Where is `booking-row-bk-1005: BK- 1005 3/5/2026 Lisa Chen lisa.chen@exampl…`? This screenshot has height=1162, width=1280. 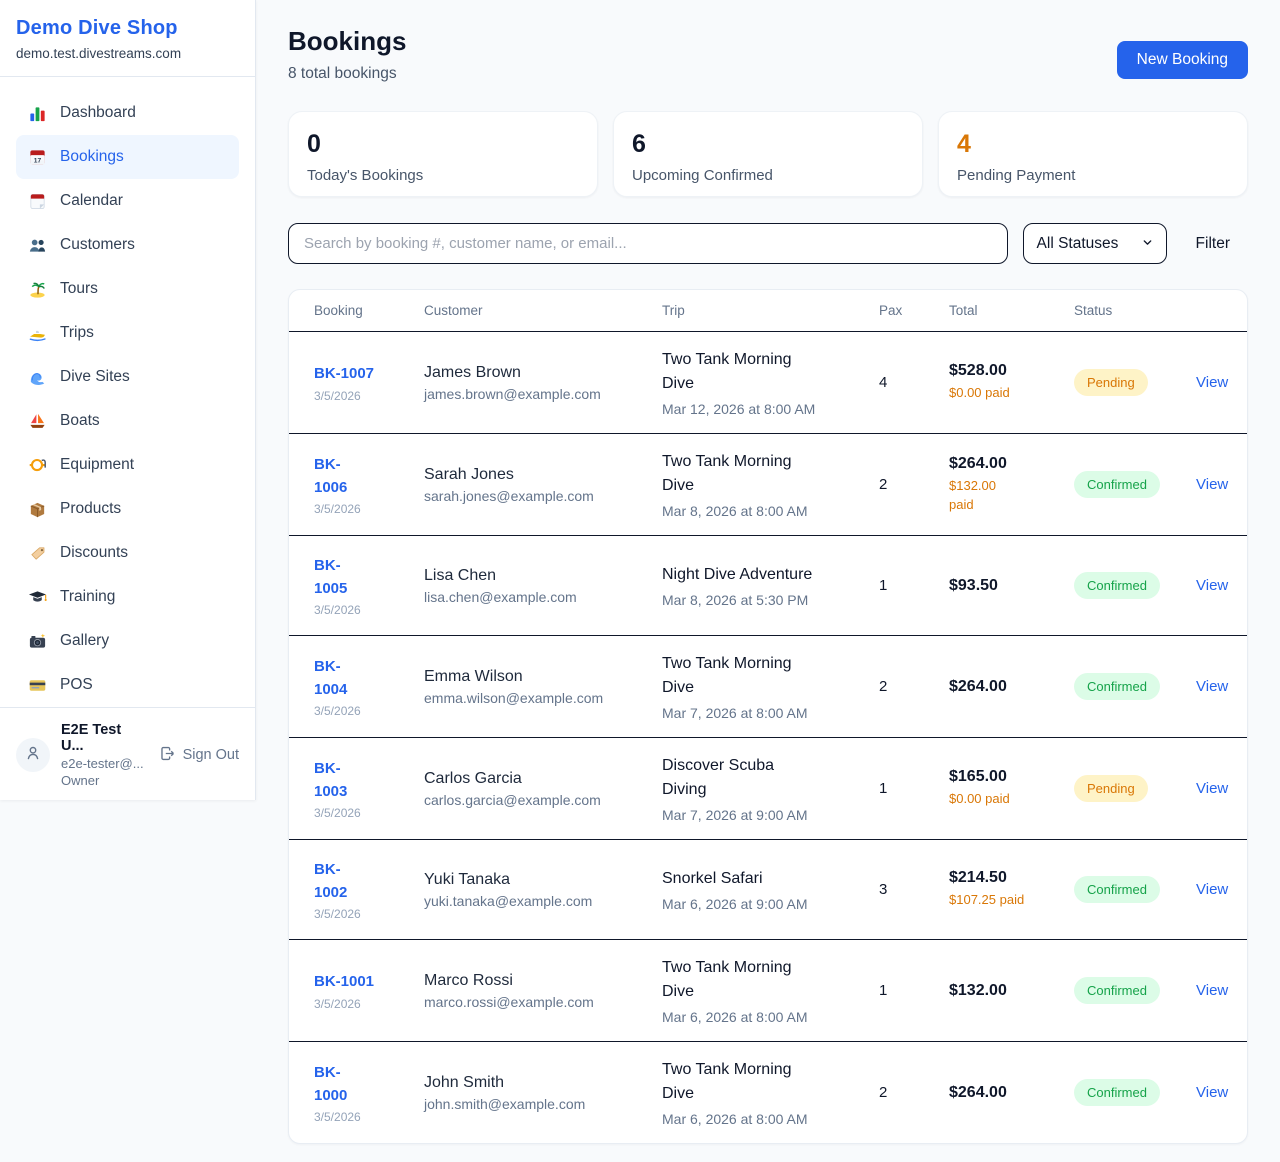 booking-row-bk-1005: BK- 1005 3/5/2026 Lisa Chen lisa.chen@exampl… is located at coordinates (768, 585).